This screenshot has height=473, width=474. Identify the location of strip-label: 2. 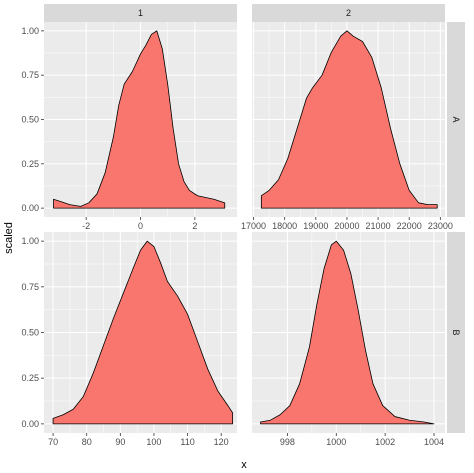
(348, 13).